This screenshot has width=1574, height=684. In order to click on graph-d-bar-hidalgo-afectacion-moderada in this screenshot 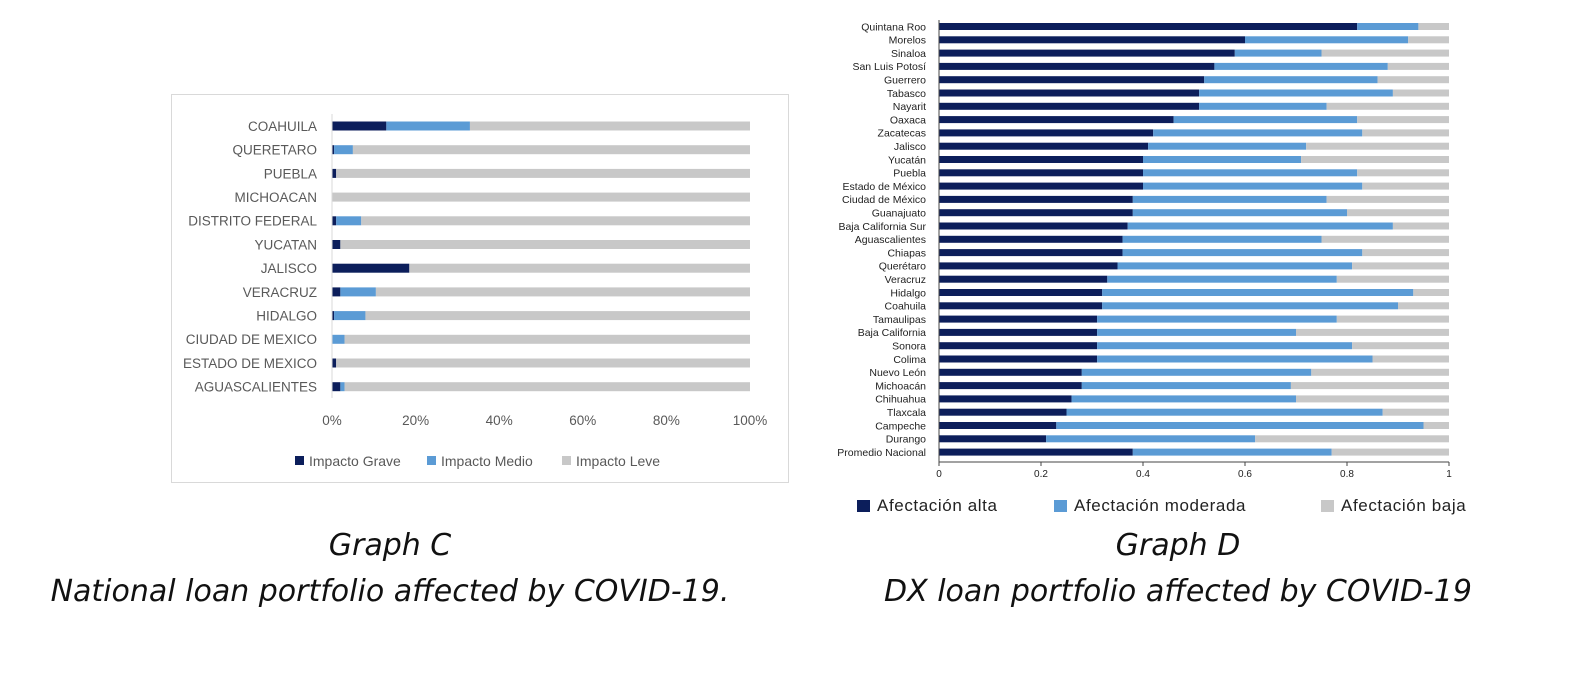, I will do `click(1258, 292)`.